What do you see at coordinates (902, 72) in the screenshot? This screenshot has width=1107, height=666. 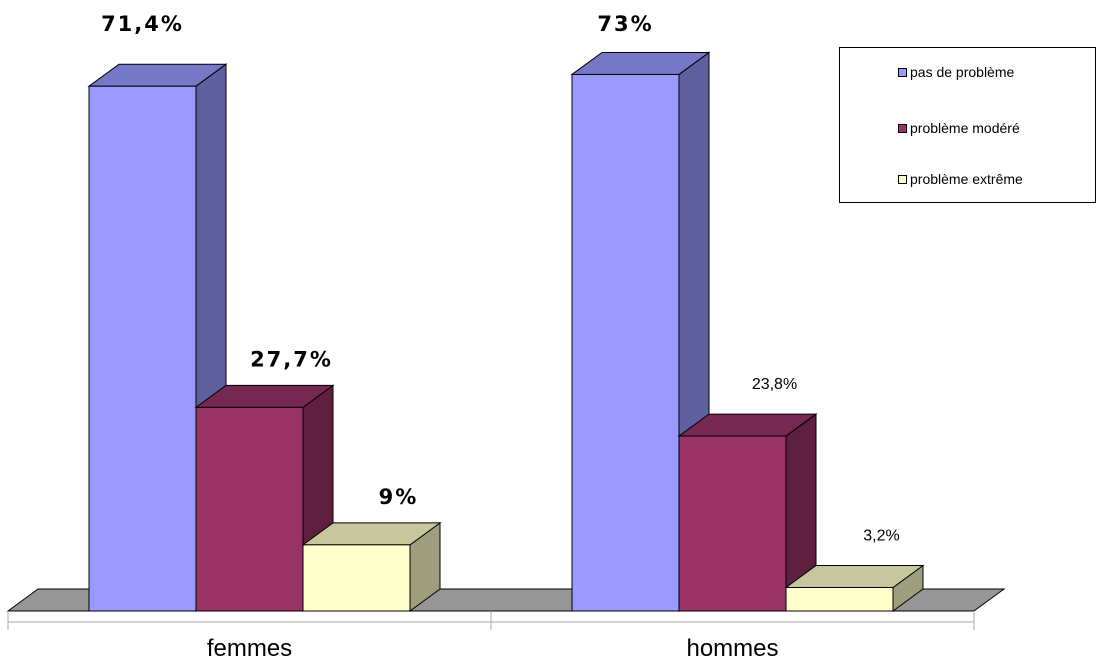 I see `legend-swatch-pas-de-probleme` at bounding box center [902, 72].